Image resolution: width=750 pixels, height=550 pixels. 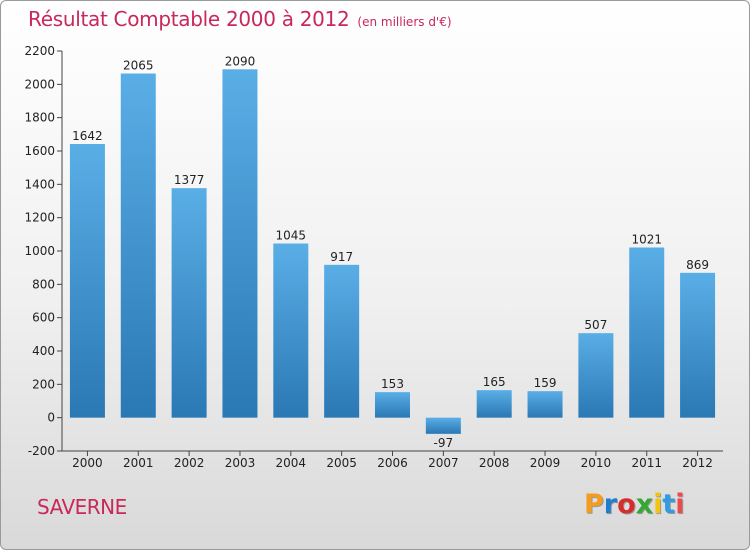 What do you see at coordinates (138, 66) in the screenshot?
I see `data-label: 2065` at bounding box center [138, 66].